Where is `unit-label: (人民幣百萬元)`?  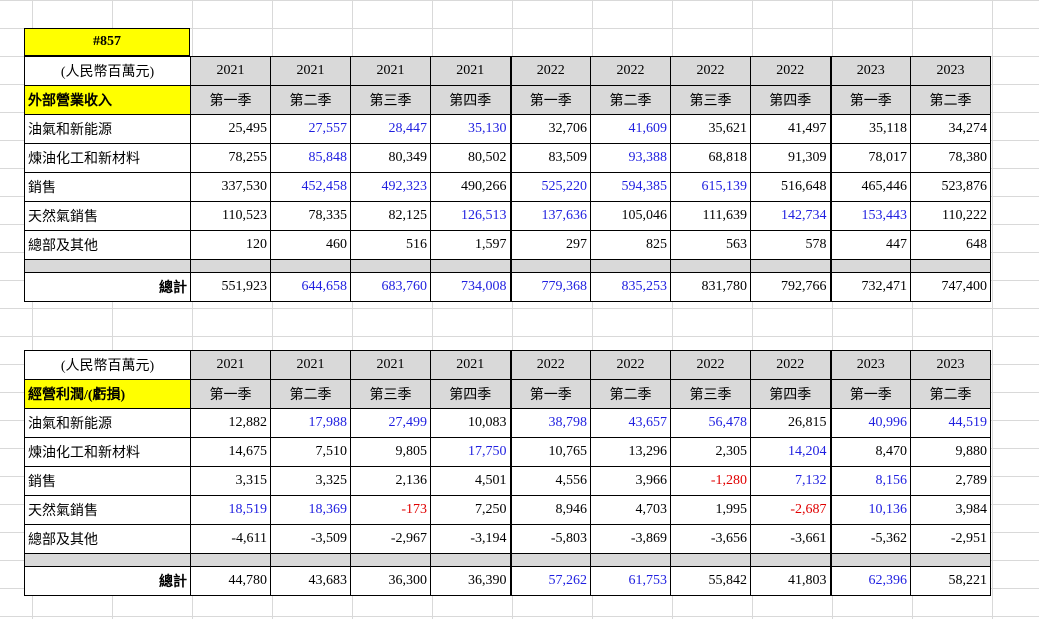 unit-label: (人民幣百萬元) is located at coordinates (107, 71).